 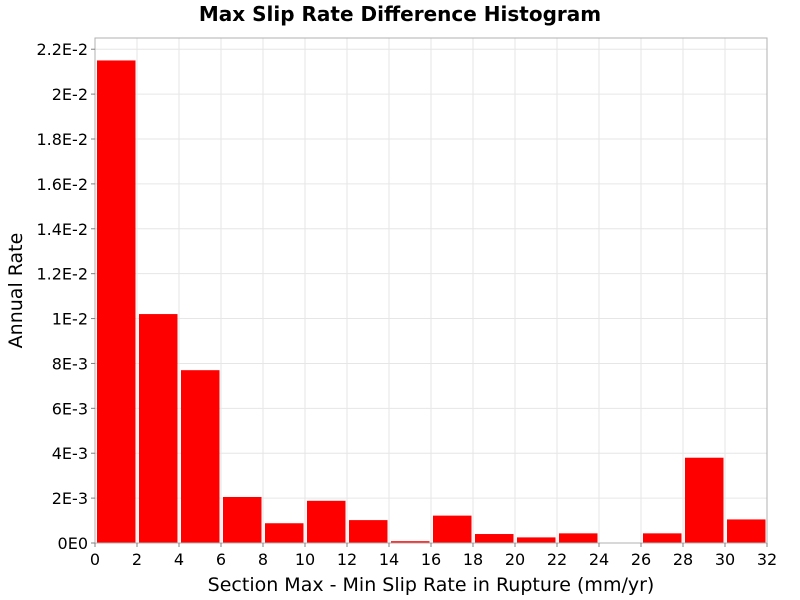 What do you see at coordinates (62, 139) in the screenshot?
I see `y-tick-label: 1.8E-2` at bounding box center [62, 139].